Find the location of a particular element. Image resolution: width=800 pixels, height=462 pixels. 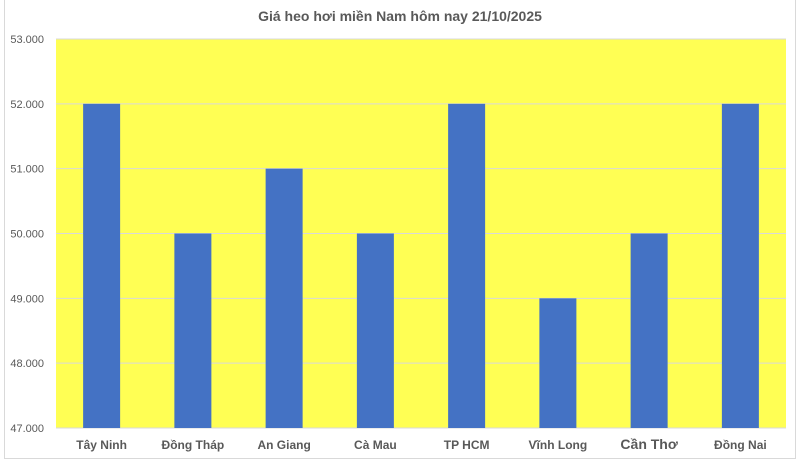

x-tick-label: Cần Thơ is located at coordinates (648, 444).